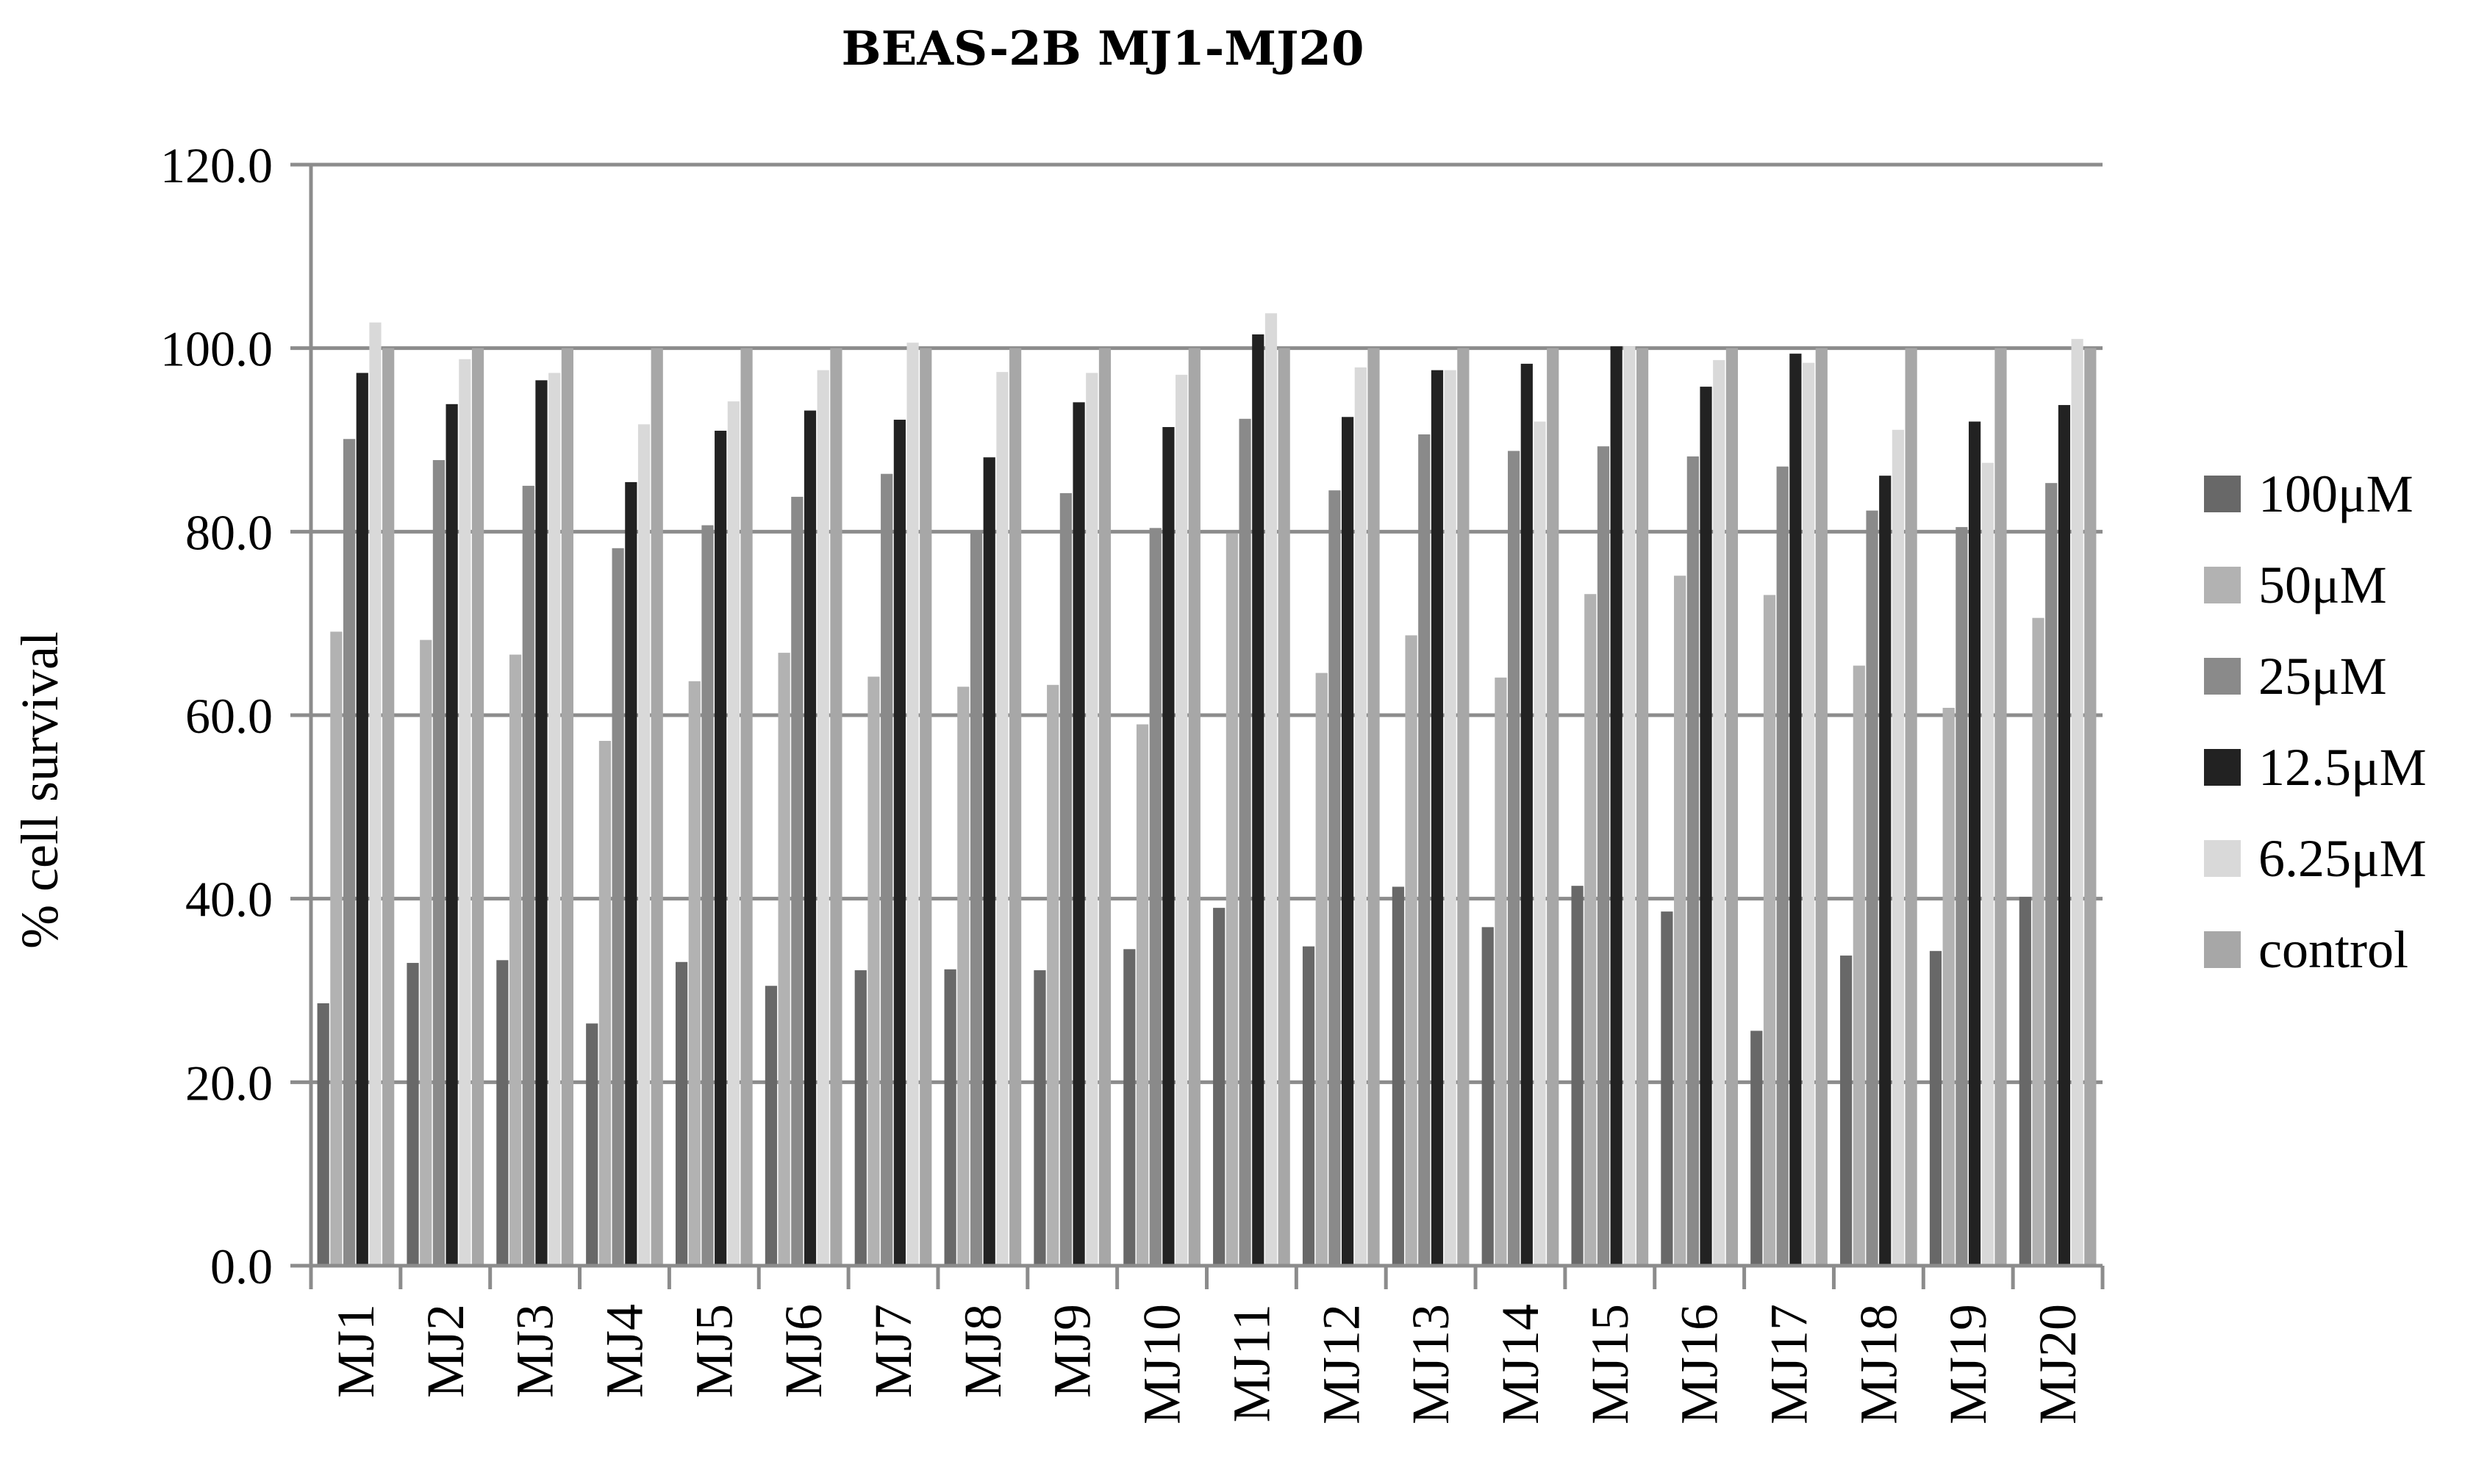  What do you see at coordinates (229, 900) in the screenshot?
I see `y-tick-label: 40.0` at bounding box center [229, 900].